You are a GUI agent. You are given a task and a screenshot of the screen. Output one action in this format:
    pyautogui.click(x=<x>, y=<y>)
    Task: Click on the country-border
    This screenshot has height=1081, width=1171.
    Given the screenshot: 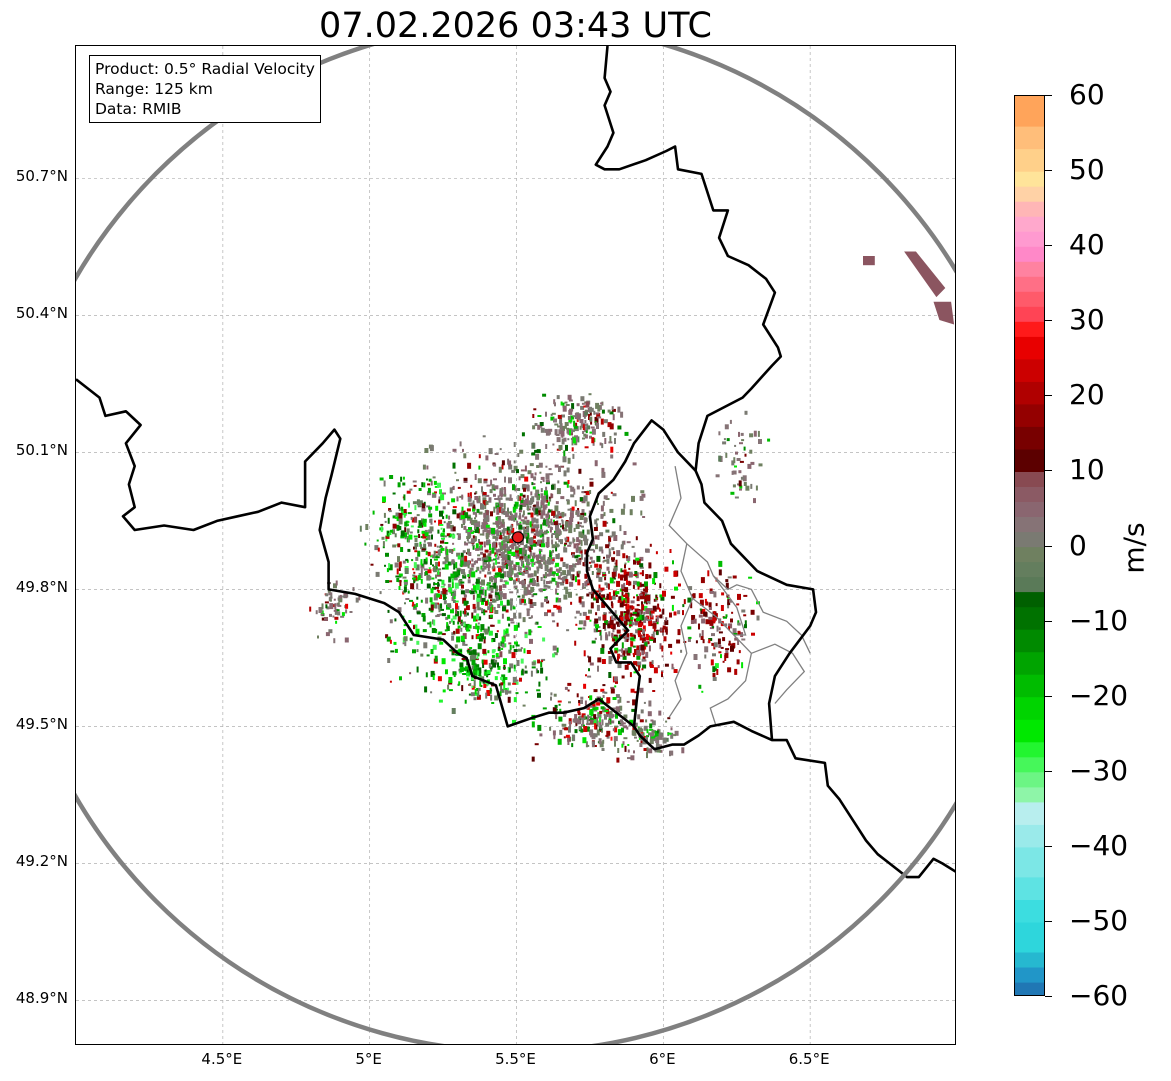 What is the action you would take?
    pyautogui.click(x=641, y=573)
    